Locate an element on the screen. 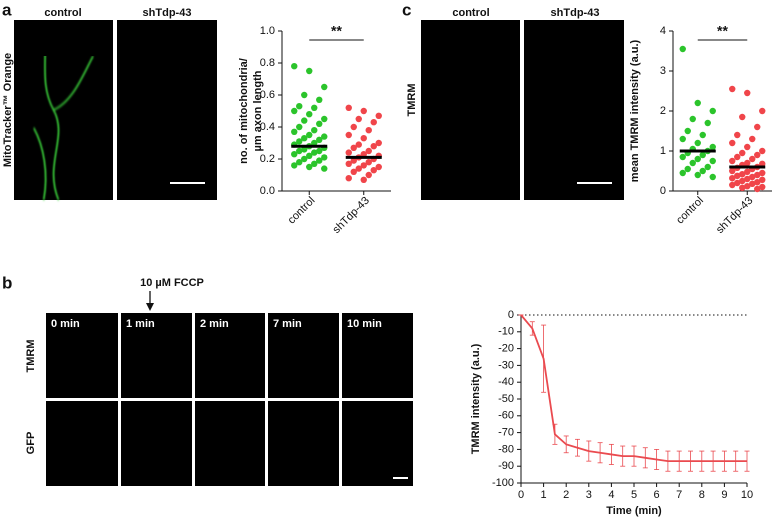 The height and width of the screenshot is (521, 778). y-tick-label: 0.2 is located at coordinates (267, 159).